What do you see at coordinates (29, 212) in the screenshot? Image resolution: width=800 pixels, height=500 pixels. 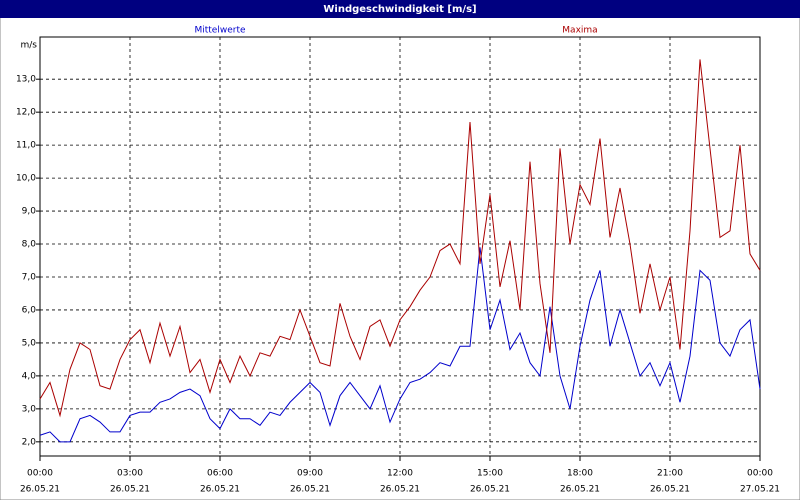 I see `y-tick-label: 9,0` at bounding box center [29, 212].